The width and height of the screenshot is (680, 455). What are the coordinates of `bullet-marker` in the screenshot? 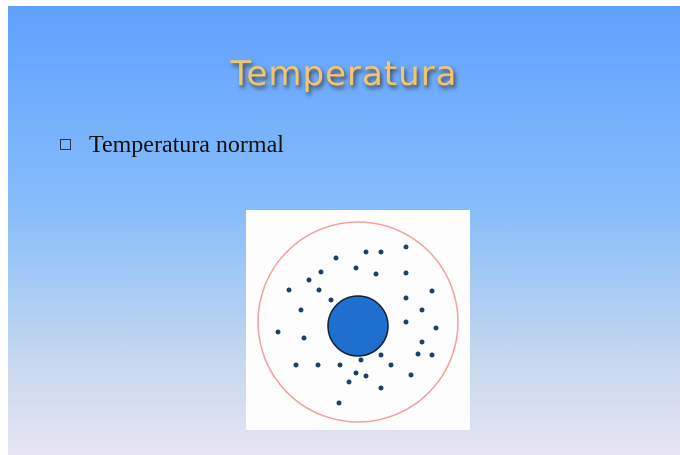 It's located at (65, 144).